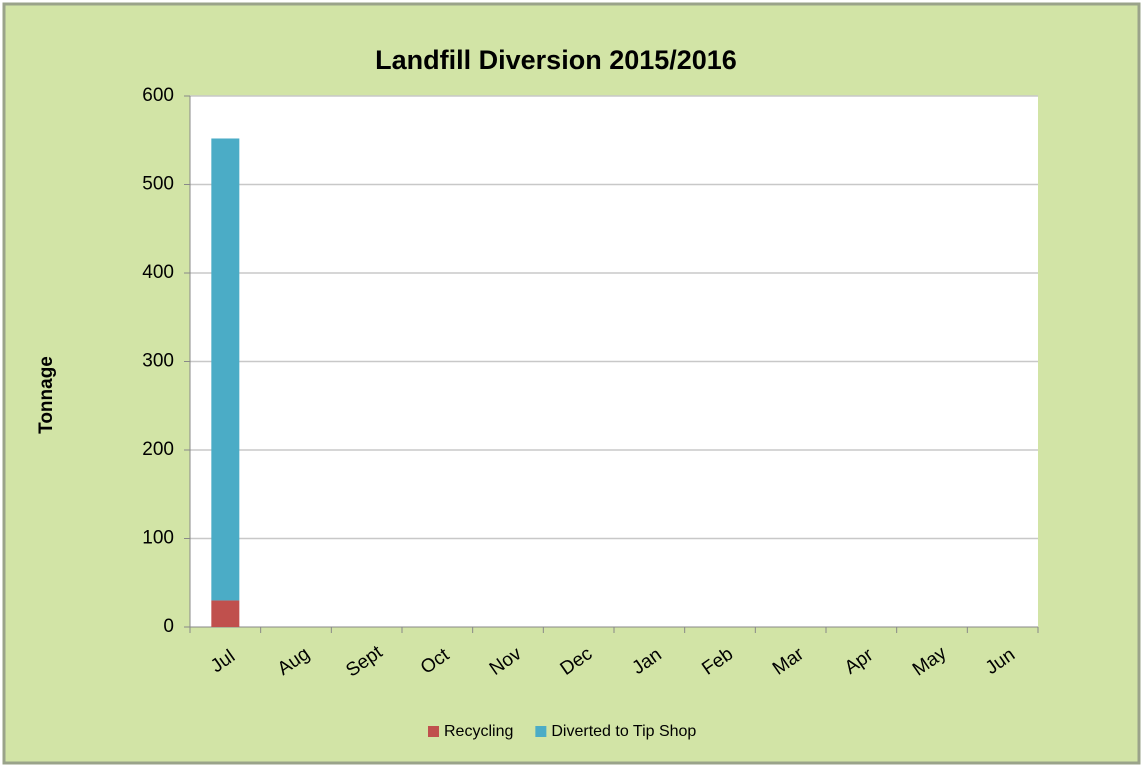 Image resolution: width=1143 pixels, height=767 pixels. Describe the element at coordinates (158, 449) in the screenshot. I see `y-tick-label: 200` at that location.